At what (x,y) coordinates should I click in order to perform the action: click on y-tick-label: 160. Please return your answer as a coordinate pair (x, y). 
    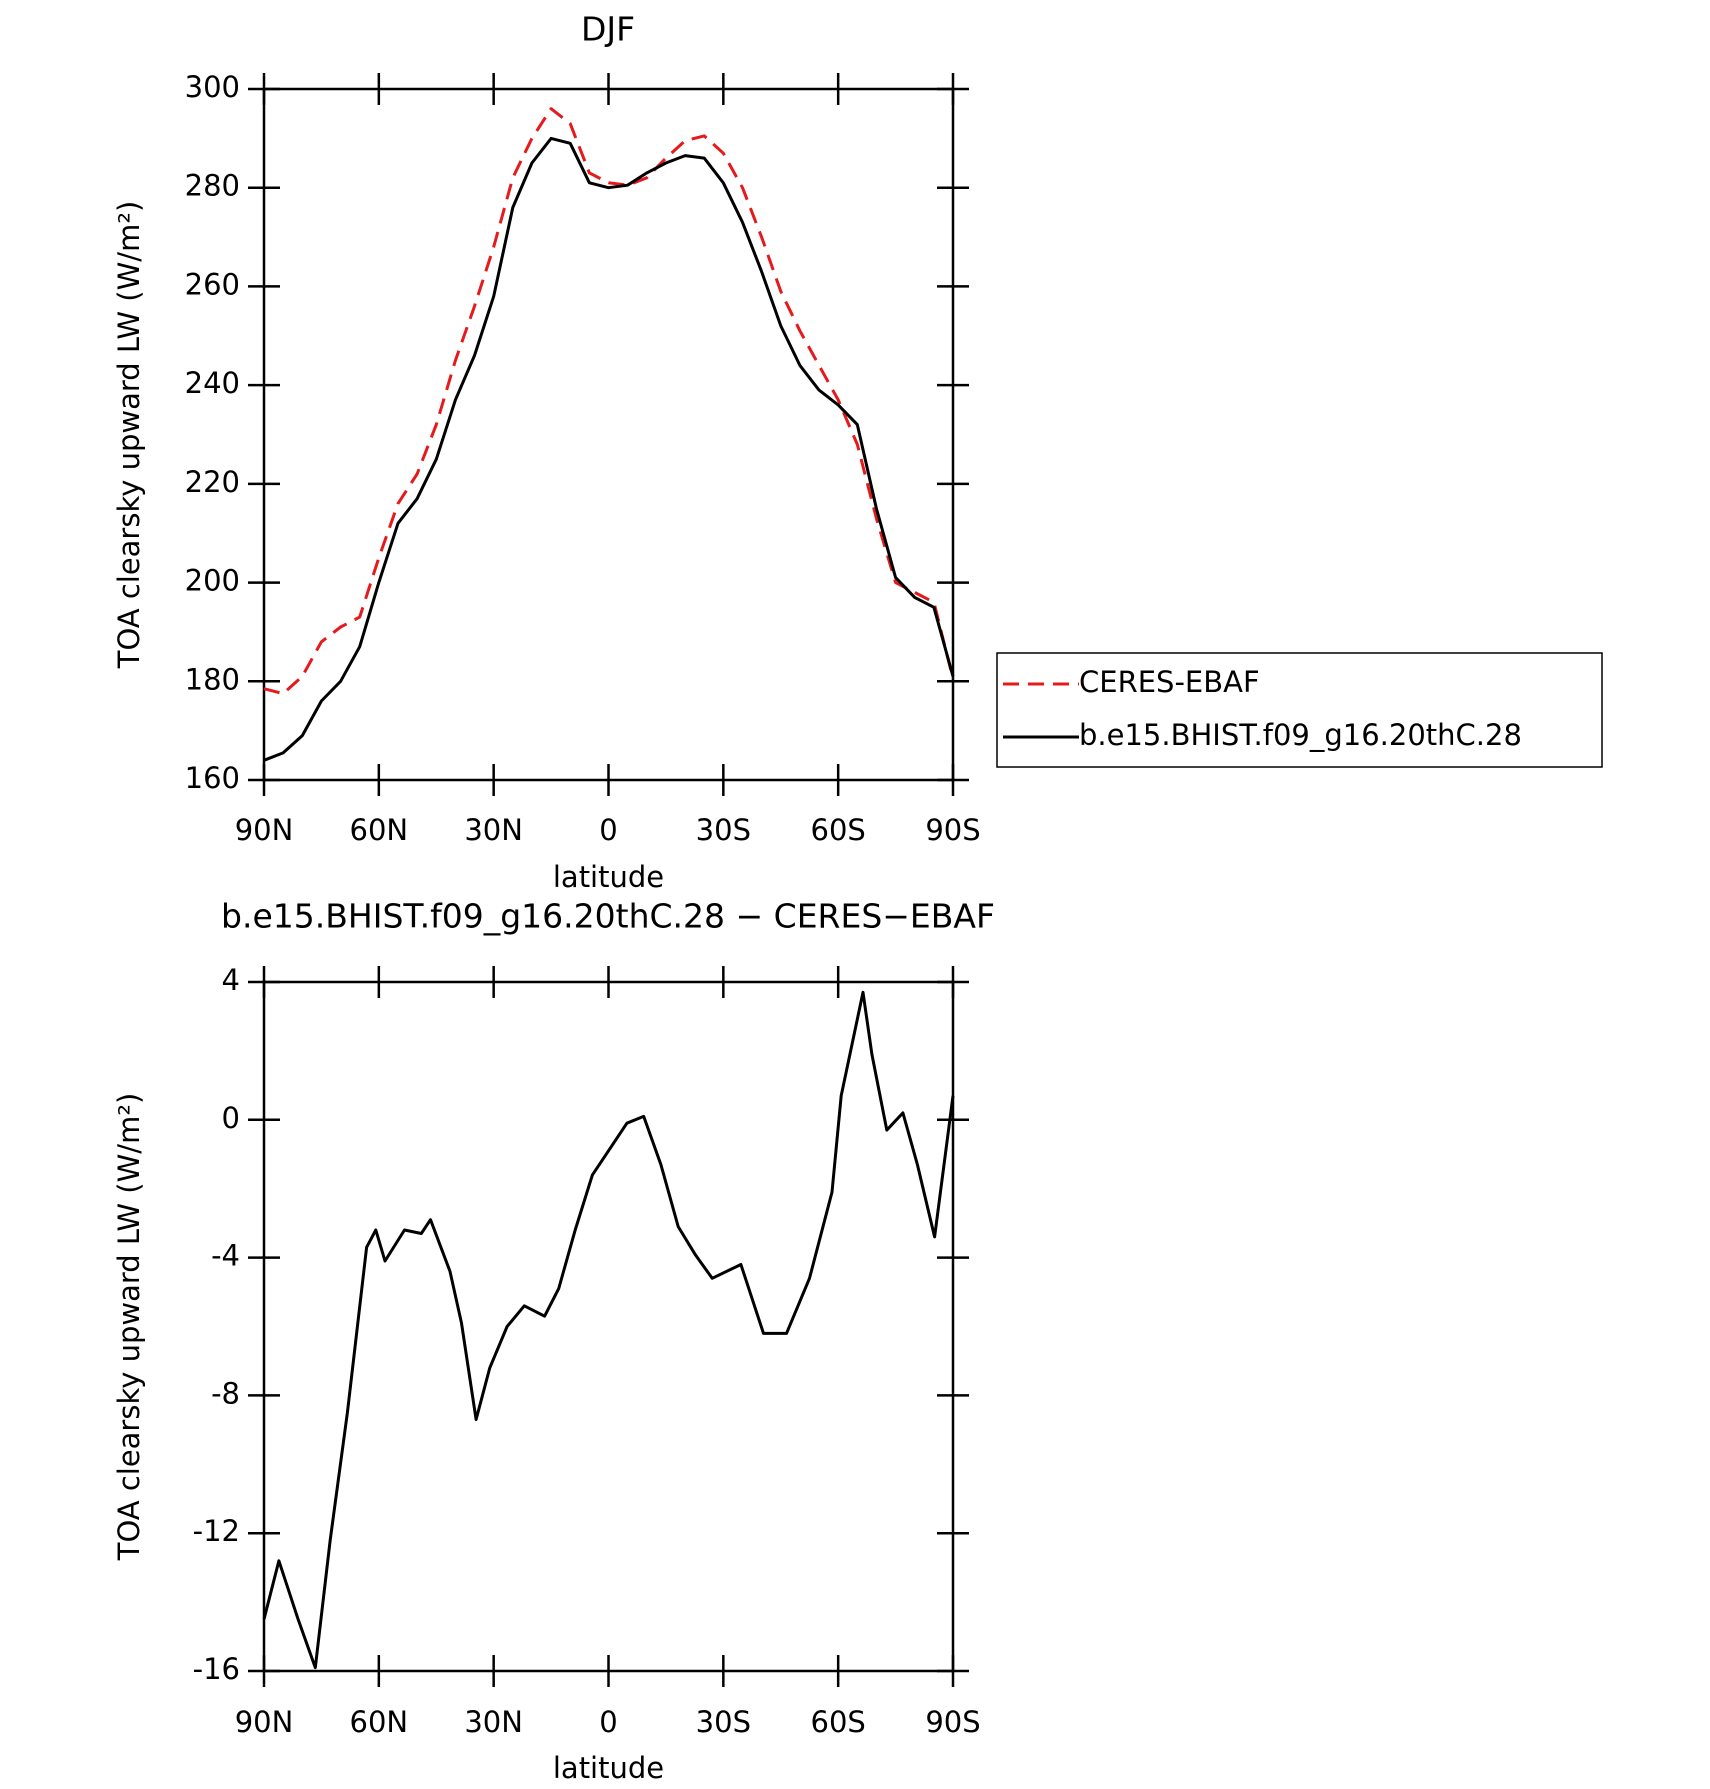
    Looking at the image, I should click on (212, 778).